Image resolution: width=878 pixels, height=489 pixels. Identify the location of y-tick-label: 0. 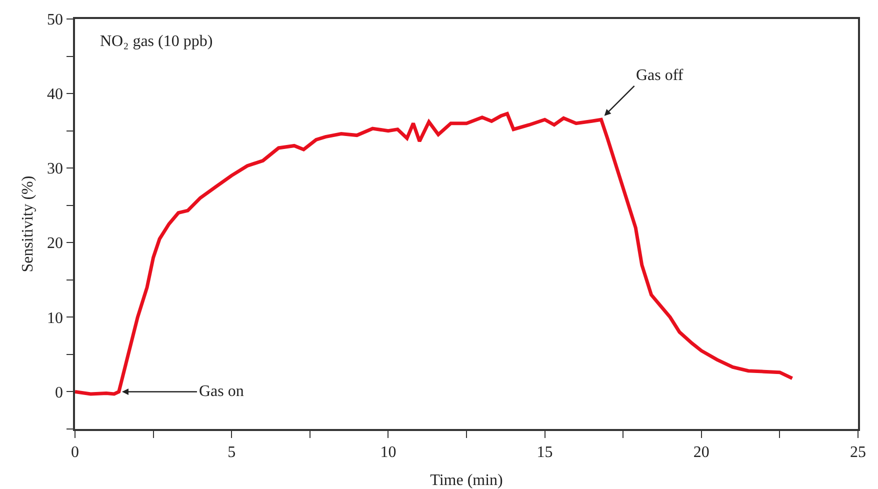
(59, 393).